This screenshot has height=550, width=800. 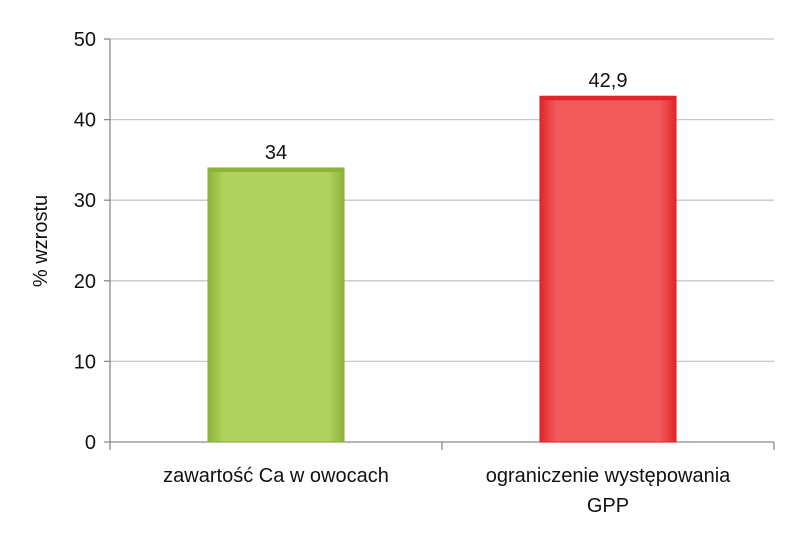 What do you see at coordinates (41, 241) in the screenshot?
I see `y-axis-title: % wzrostu` at bounding box center [41, 241].